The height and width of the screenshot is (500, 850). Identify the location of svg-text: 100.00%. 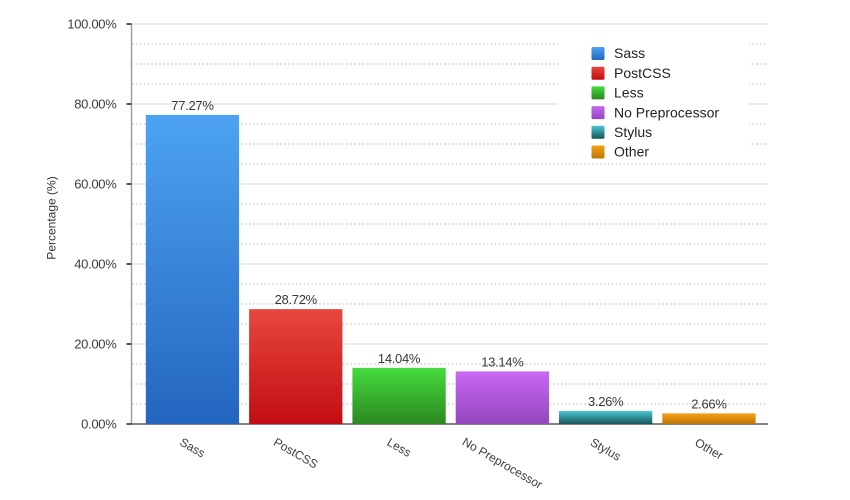
(92, 24).